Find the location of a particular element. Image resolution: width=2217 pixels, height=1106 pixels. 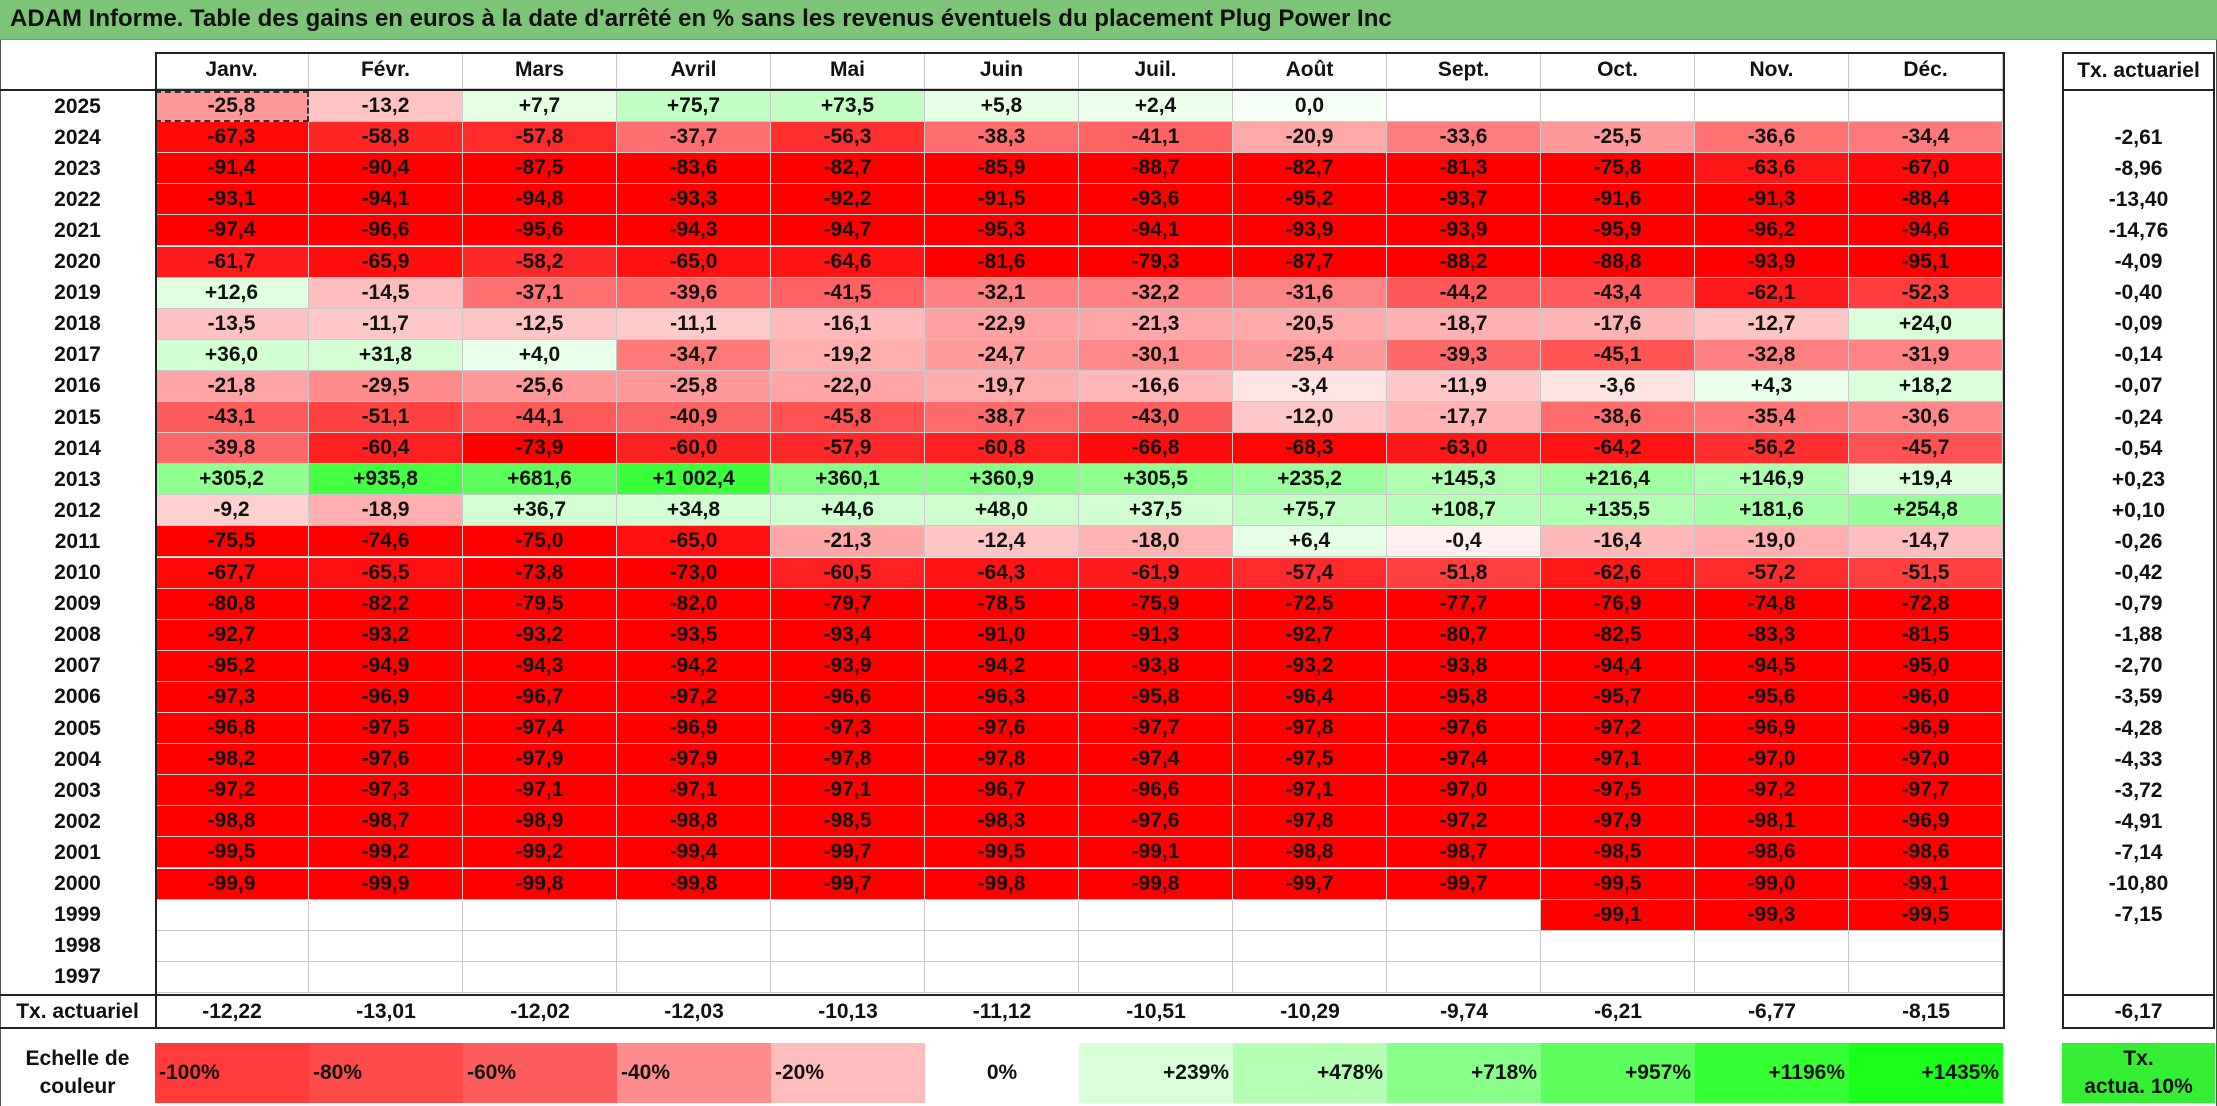

heatmap-cell: -39,3 is located at coordinates (1464, 355).